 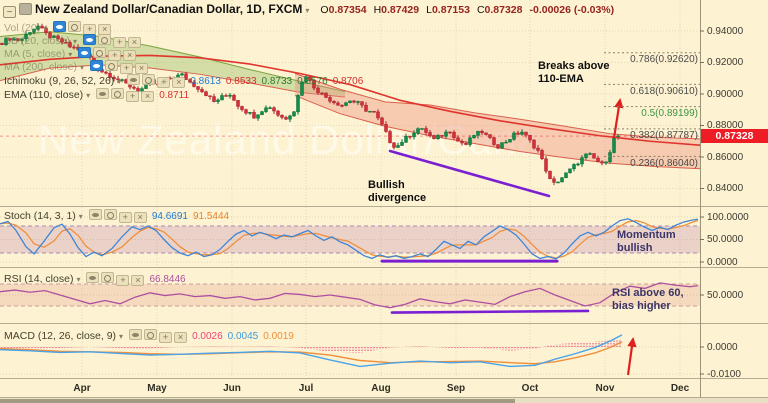 What do you see at coordinates (157, 388) in the screenshot?
I see `month-label: May` at bounding box center [157, 388].